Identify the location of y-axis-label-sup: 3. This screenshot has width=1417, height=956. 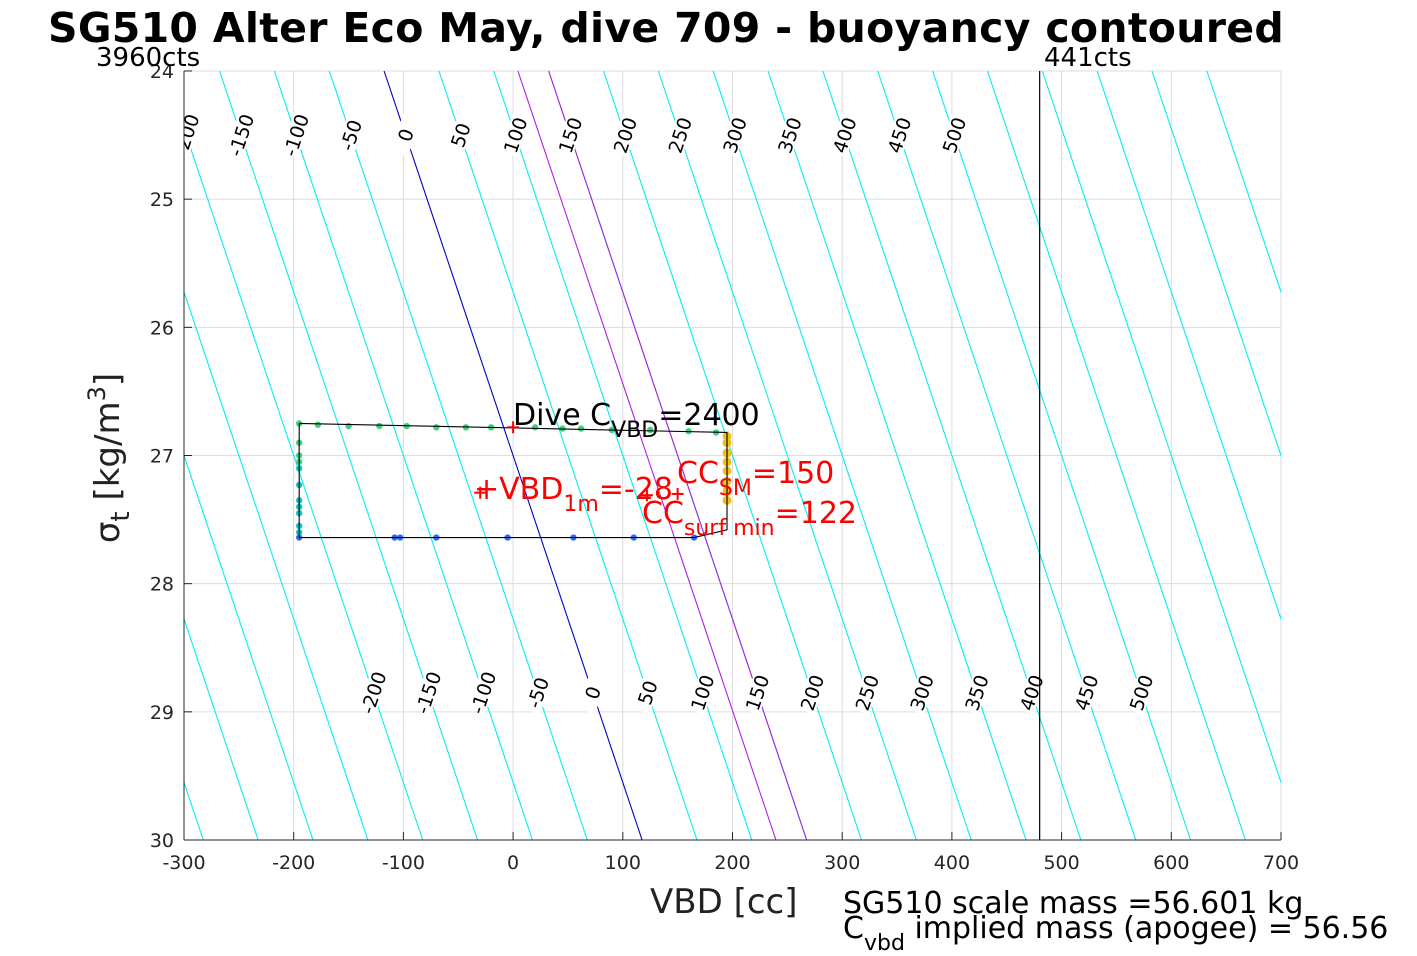
(97, 394).